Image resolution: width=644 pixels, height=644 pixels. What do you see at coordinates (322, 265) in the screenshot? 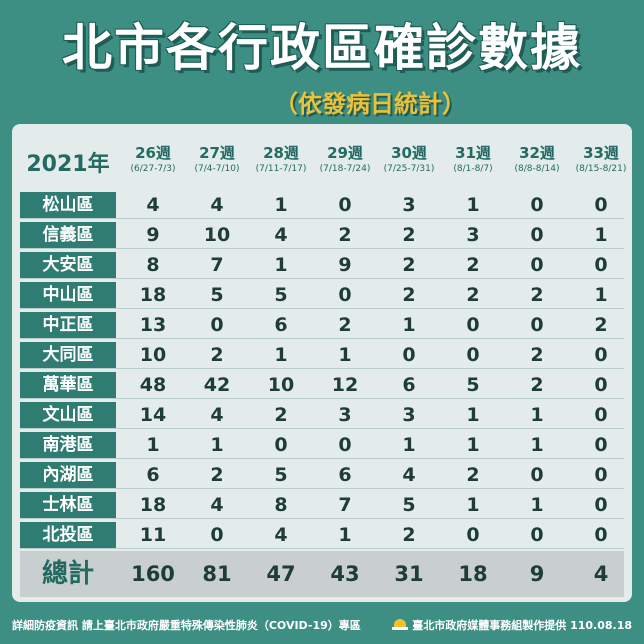
I see `table-row: 大安區 8 7 1 9 2 2 0 0` at bounding box center [322, 265].